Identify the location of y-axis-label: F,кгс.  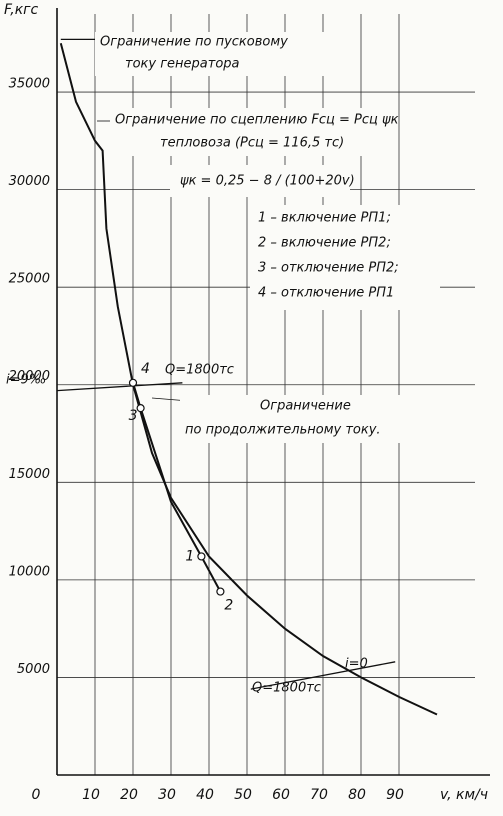
(21, 10).